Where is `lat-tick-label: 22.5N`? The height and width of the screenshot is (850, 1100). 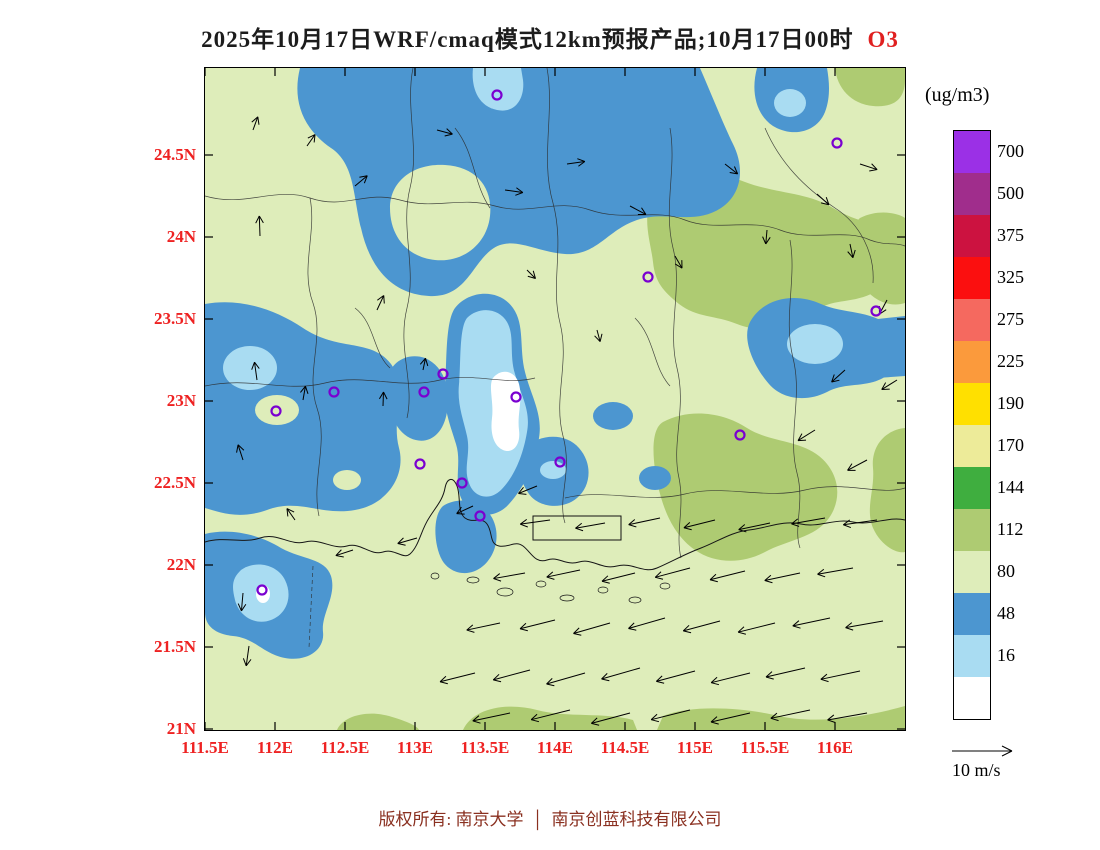 lat-tick-label: 22.5N is located at coordinates (174, 482).